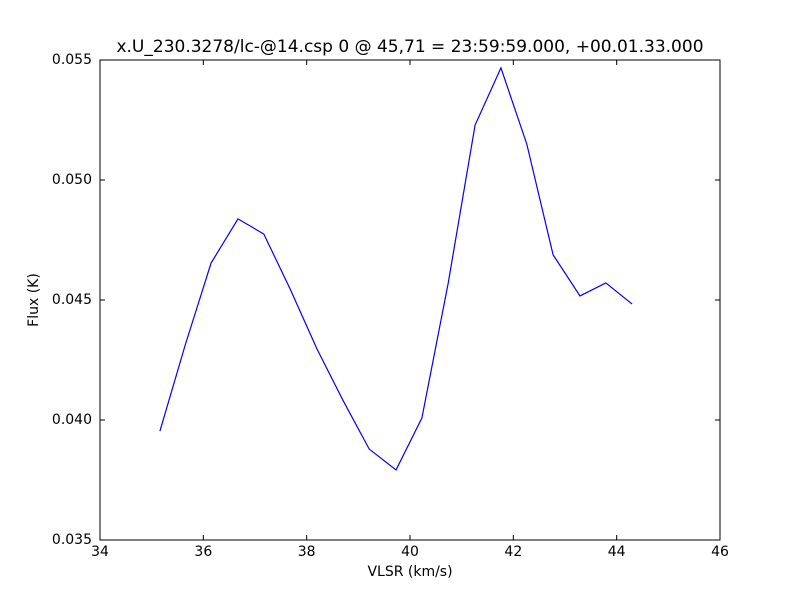 The image size is (800, 600). I want to click on x-tick-label: 40, so click(410, 552).